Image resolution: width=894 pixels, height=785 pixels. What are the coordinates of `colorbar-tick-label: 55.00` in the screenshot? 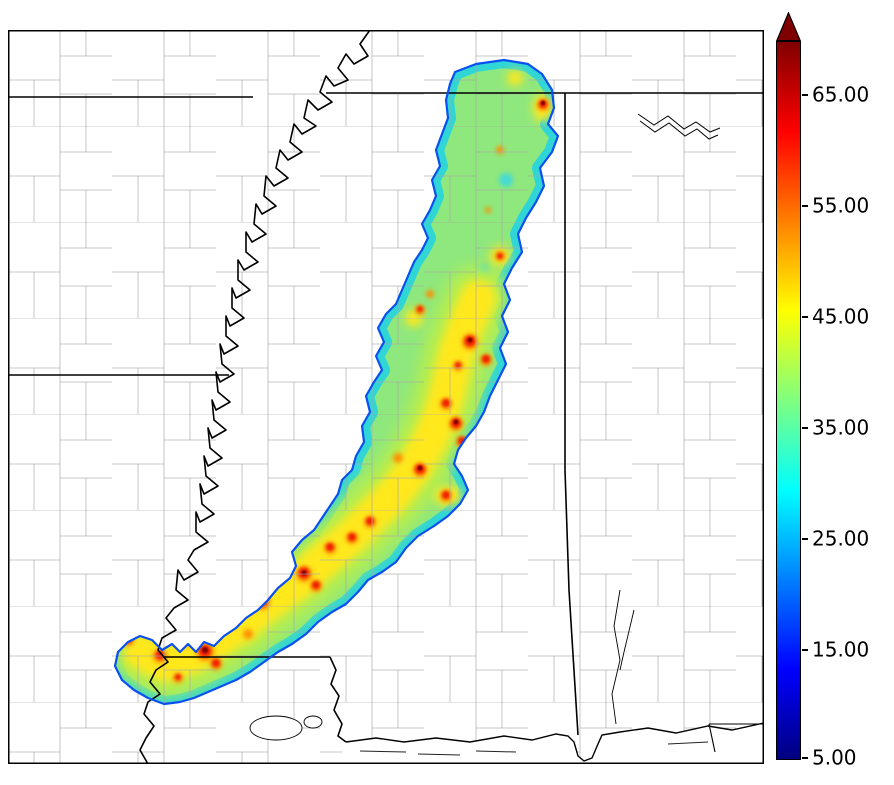 It's located at (841, 205).